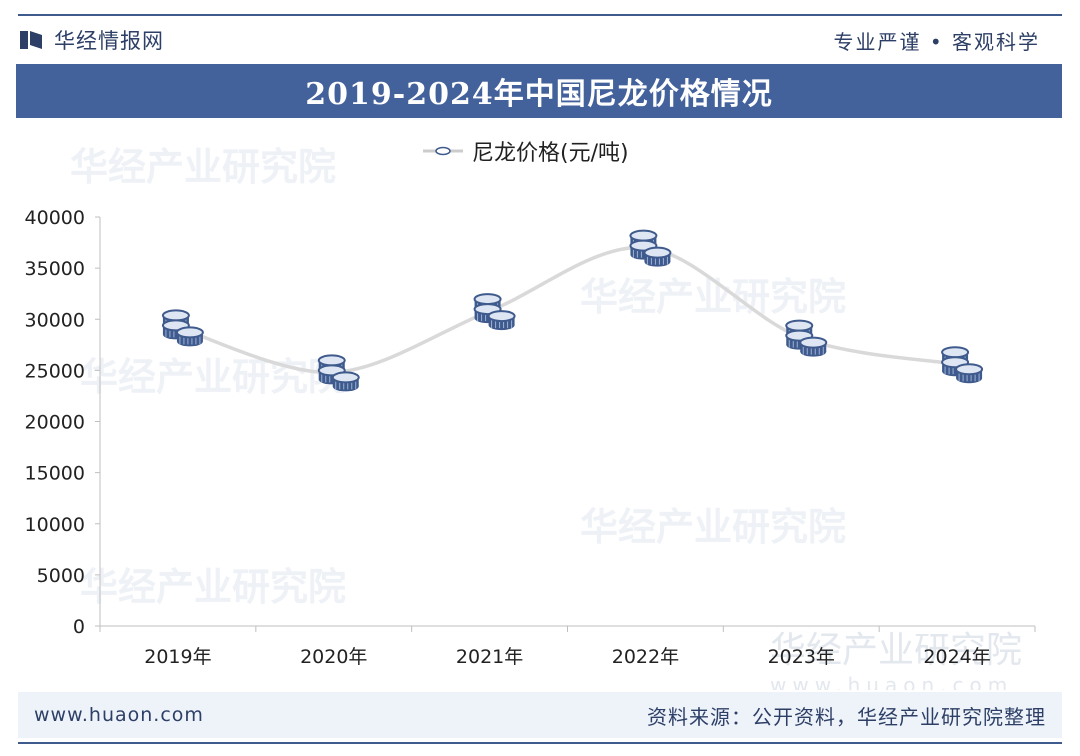 Image resolution: width=1080 pixels, height=756 pixels. I want to click on legend-marker-icon, so click(443, 151).